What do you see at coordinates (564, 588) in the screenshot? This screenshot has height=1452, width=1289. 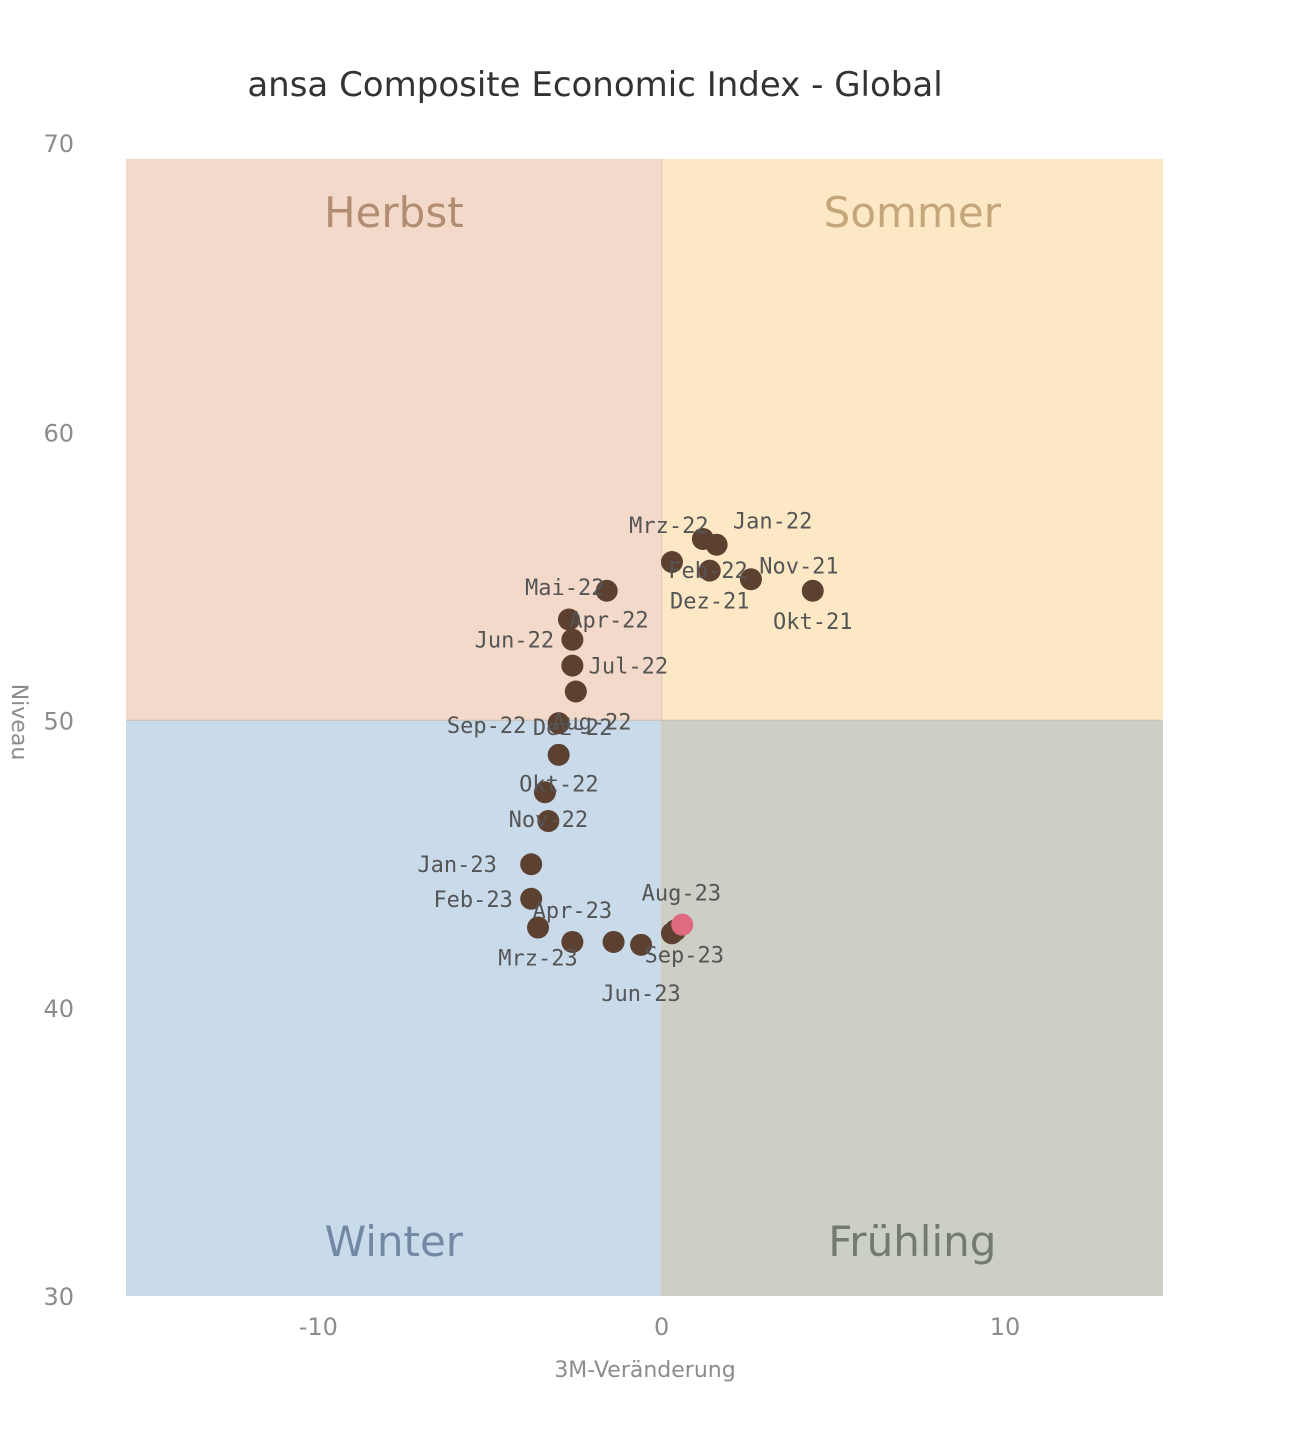 I see `point-label: Mai-22` at bounding box center [564, 588].